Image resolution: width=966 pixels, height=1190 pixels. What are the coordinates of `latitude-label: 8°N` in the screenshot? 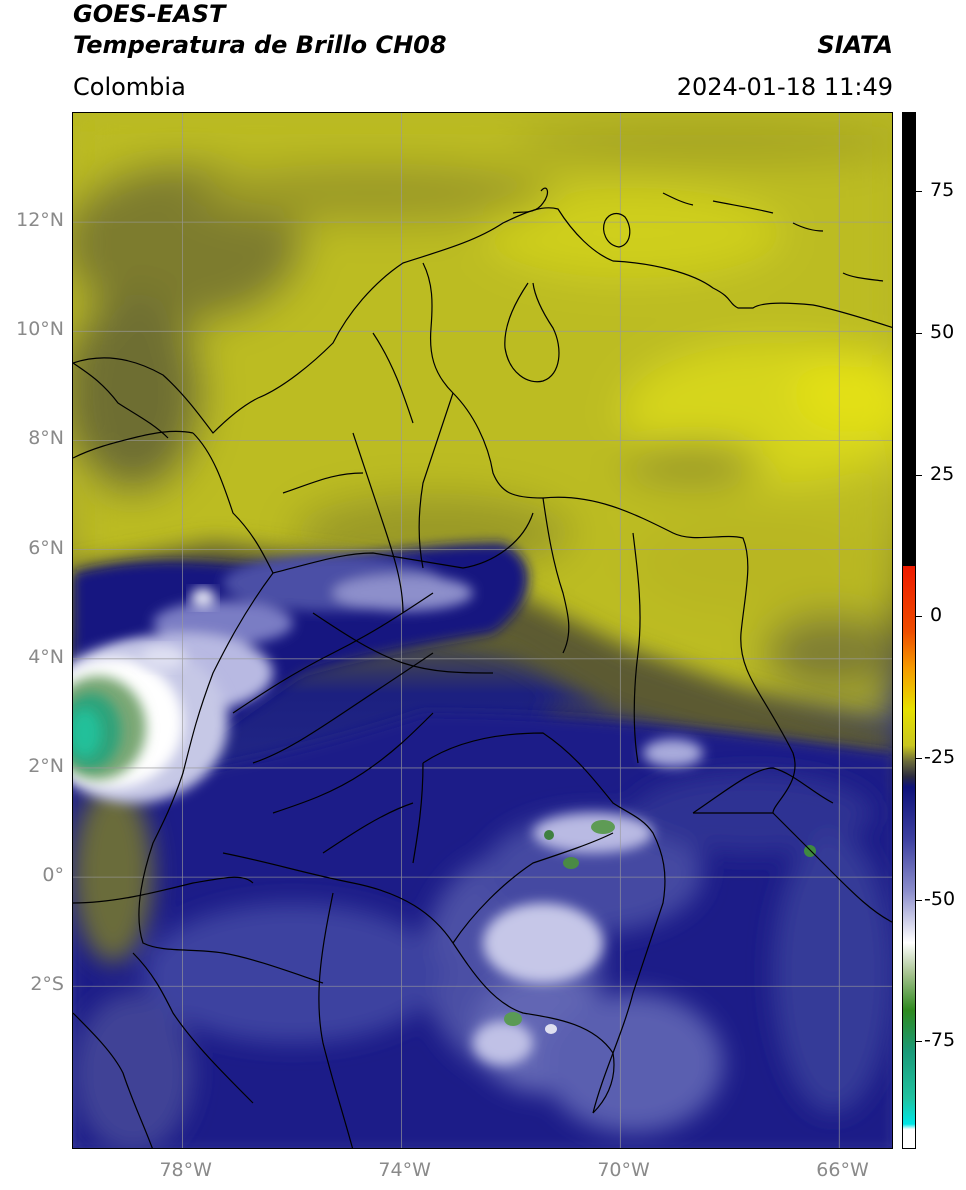 It's located at (46, 438).